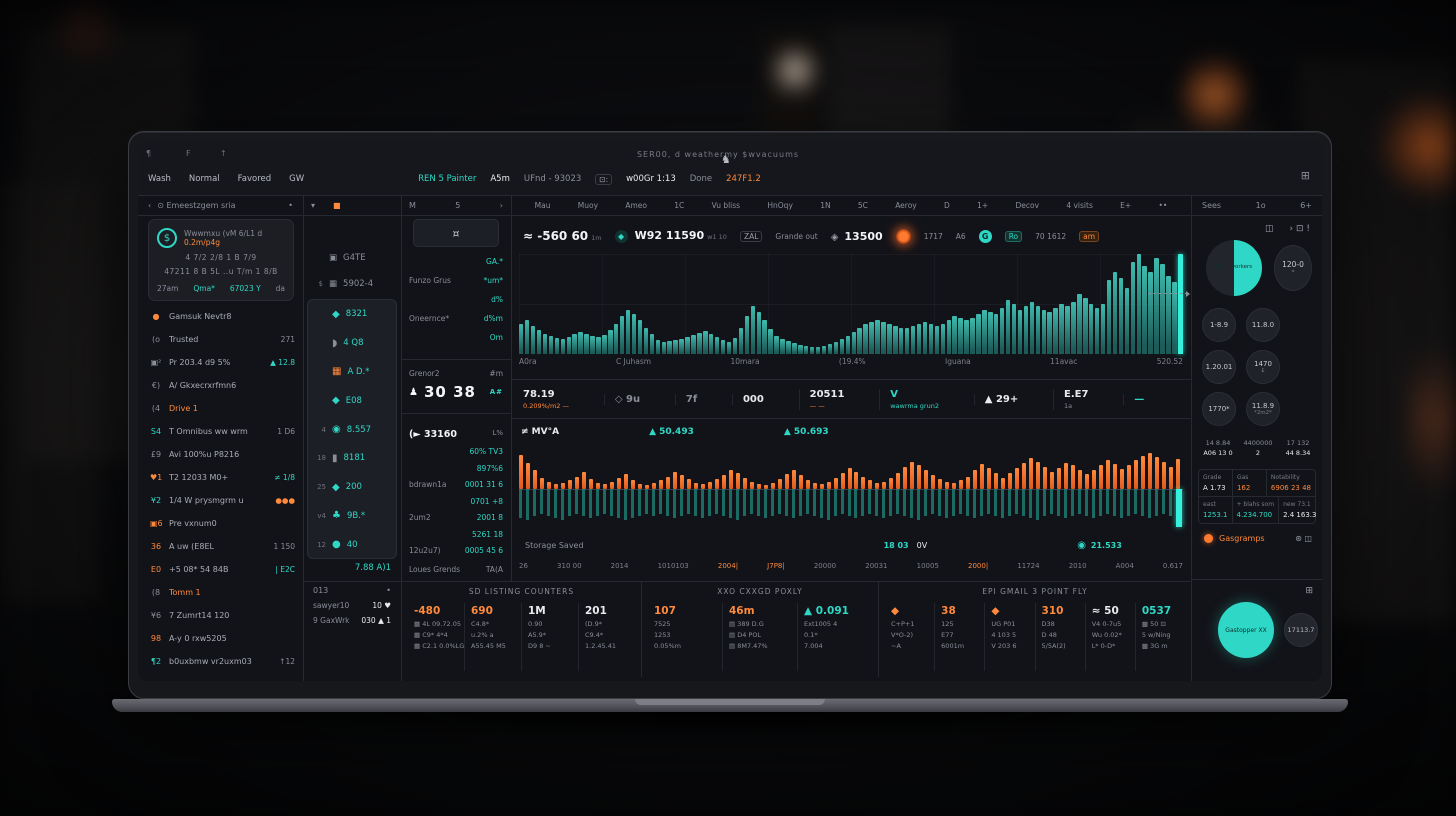 This screenshot has height=816, width=1456. What do you see at coordinates (825, 205) in the screenshot?
I see `chart-tab-7: 1N` at bounding box center [825, 205].